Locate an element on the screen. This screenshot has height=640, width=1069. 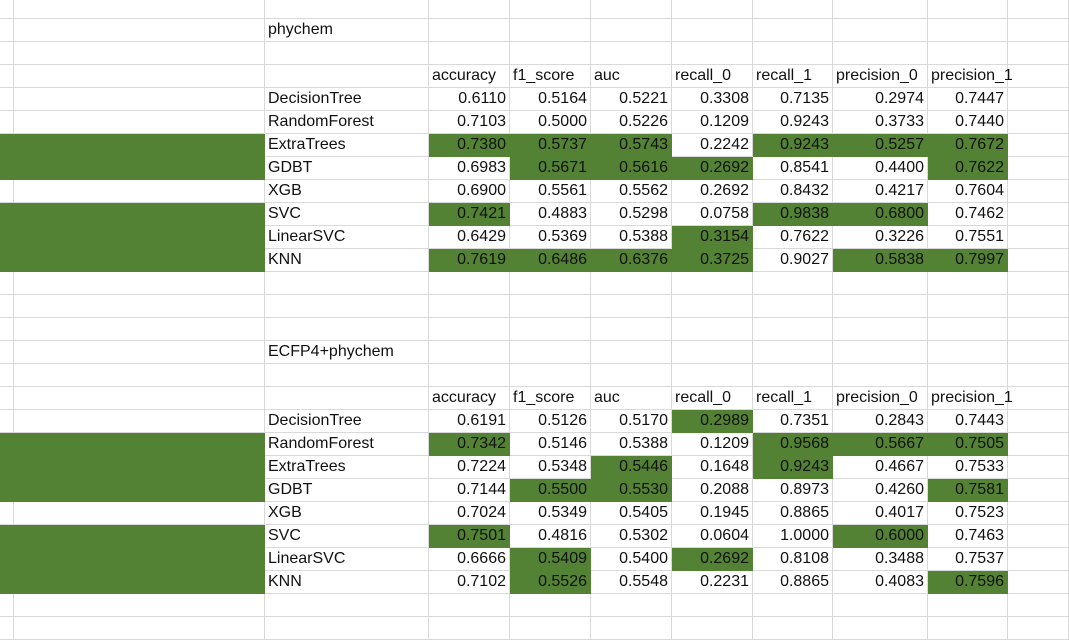
value-cell: 0.2242 is located at coordinates (712, 145).